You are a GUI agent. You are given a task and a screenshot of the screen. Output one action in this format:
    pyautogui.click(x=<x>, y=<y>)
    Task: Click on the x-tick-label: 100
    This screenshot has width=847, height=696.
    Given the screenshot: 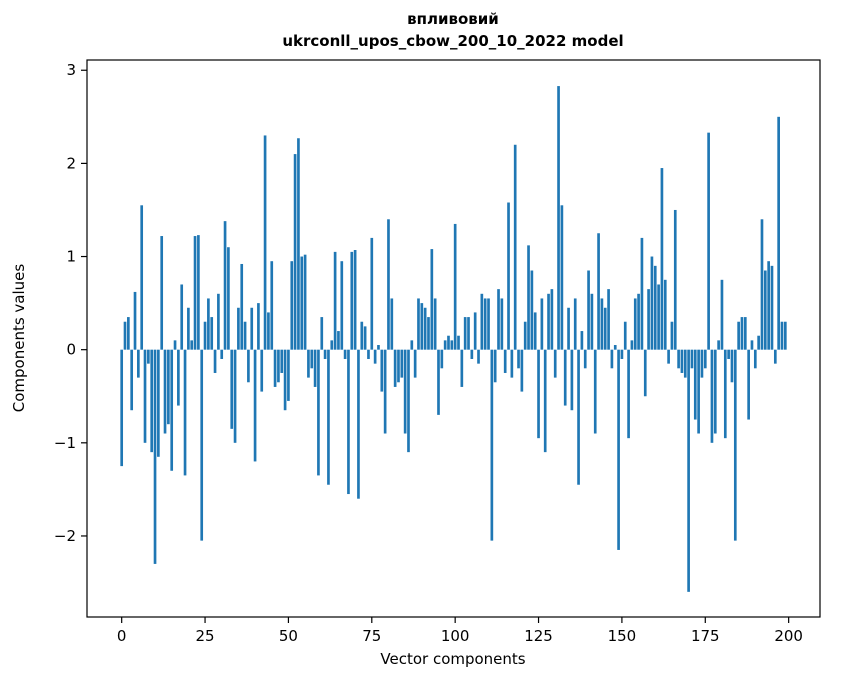 What is the action you would take?
    pyautogui.click(x=455, y=636)
    